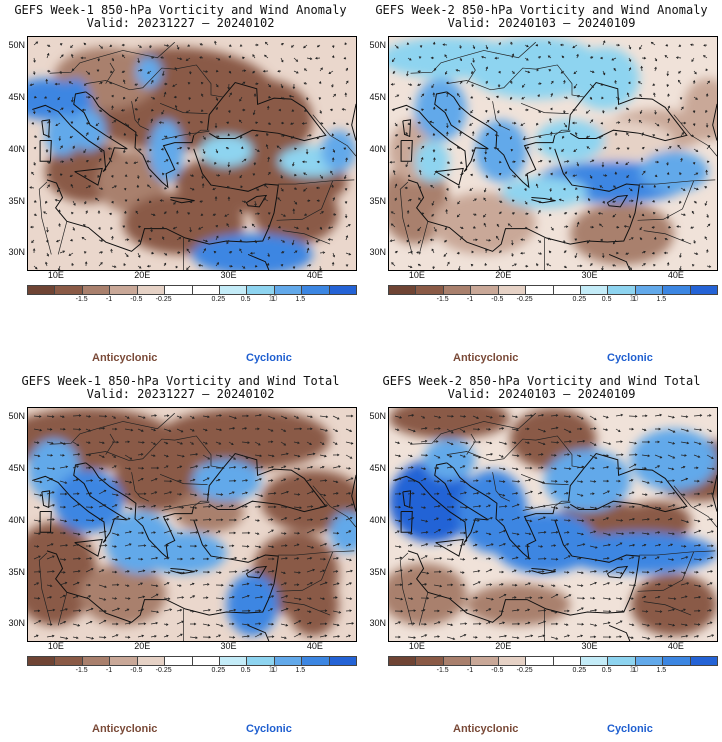 Image resolution: width=722 pixels, height=742 pixels. I want to click on anticyclonic-vorticity-region, so click(312, 604).